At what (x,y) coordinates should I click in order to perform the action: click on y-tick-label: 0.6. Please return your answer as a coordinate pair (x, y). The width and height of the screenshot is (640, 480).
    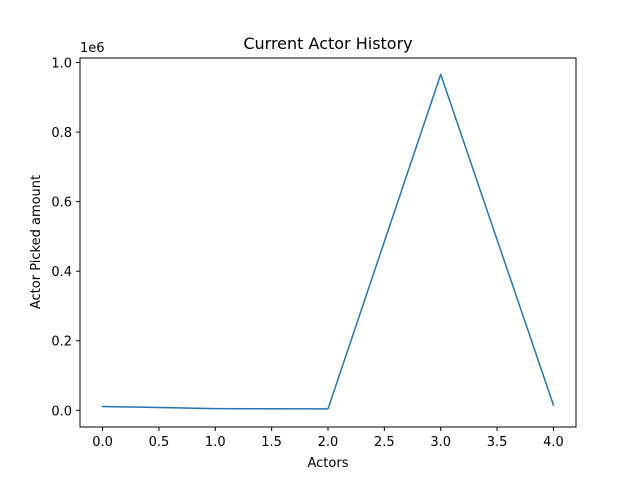
    Looking at the image, I should click on (61, 203).